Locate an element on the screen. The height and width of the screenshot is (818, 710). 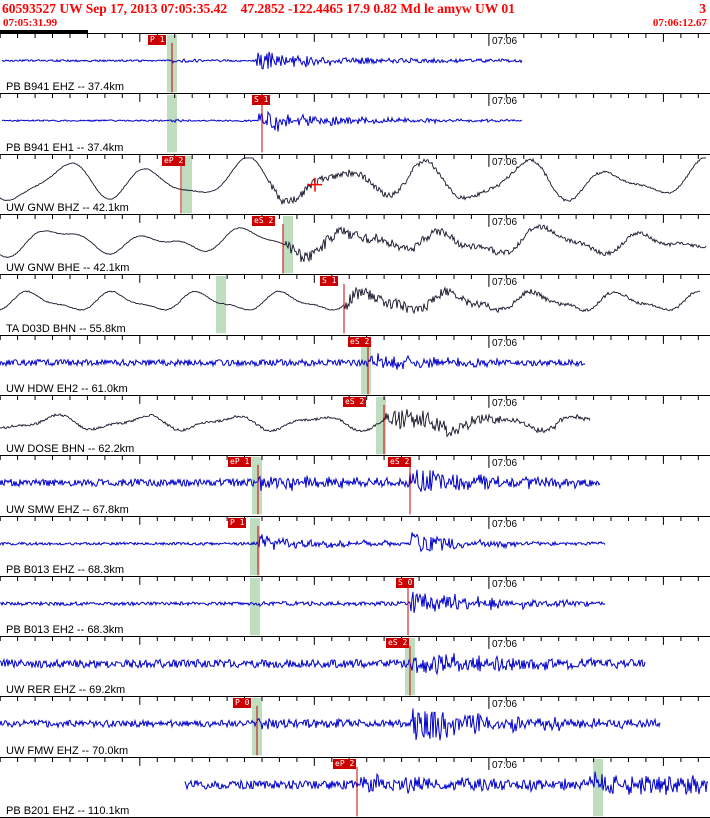
station-label: PB B013 EH2 -- 68.3km is located at coordinates (65, 630).